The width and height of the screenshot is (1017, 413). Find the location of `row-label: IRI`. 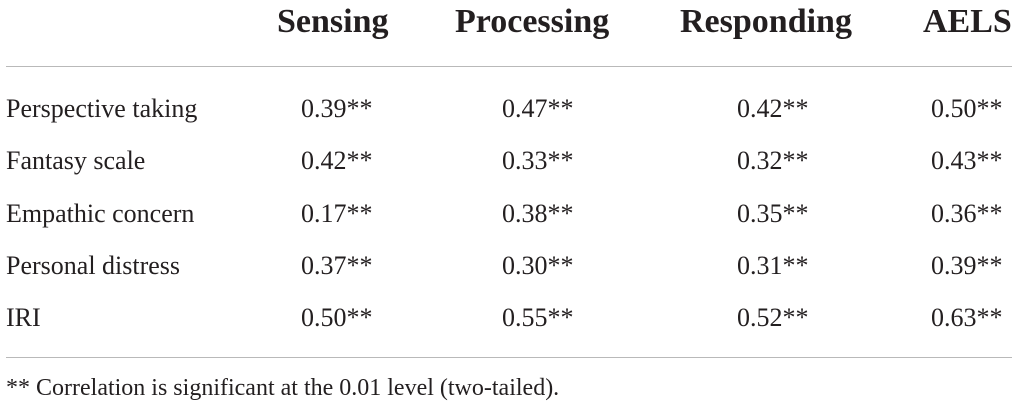

row-label: IRI is located at coordinates (23, 317).